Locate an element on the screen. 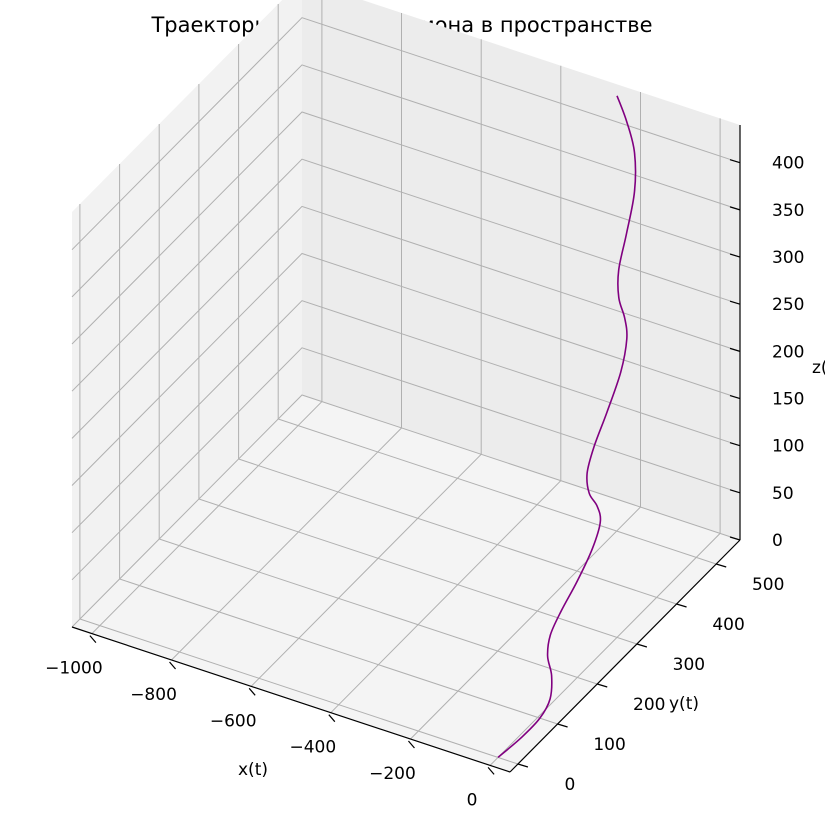 This screenshot has width=825, height=835. x-tick-label: −1000 is located at coordinates (74, 669).